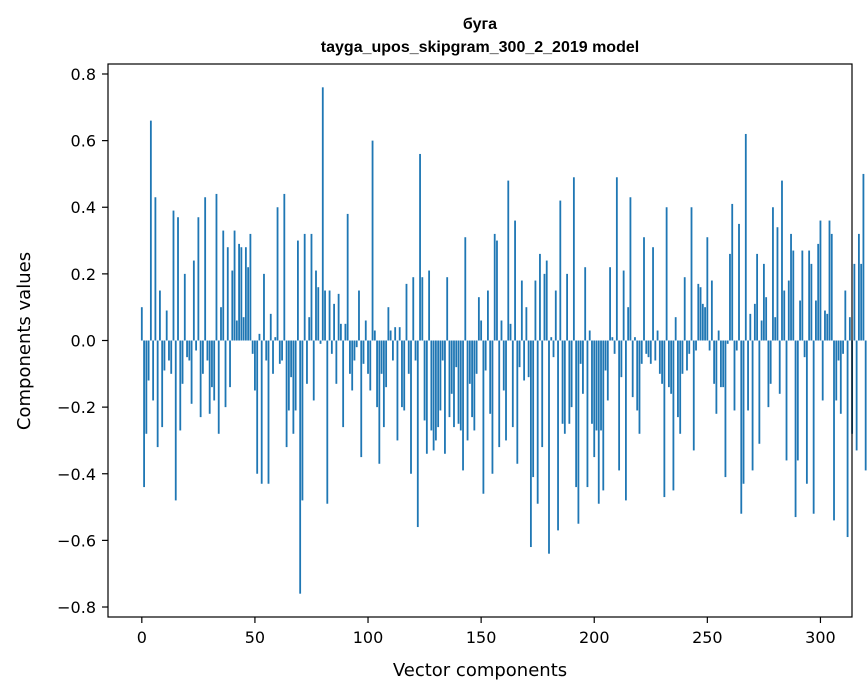 The width and height of the screenshot is (867, 696). What do you see at coordinates (83, 274) in the screenshot?
I see `y-tick-label: 0.2` at bounding box center [83, 274].